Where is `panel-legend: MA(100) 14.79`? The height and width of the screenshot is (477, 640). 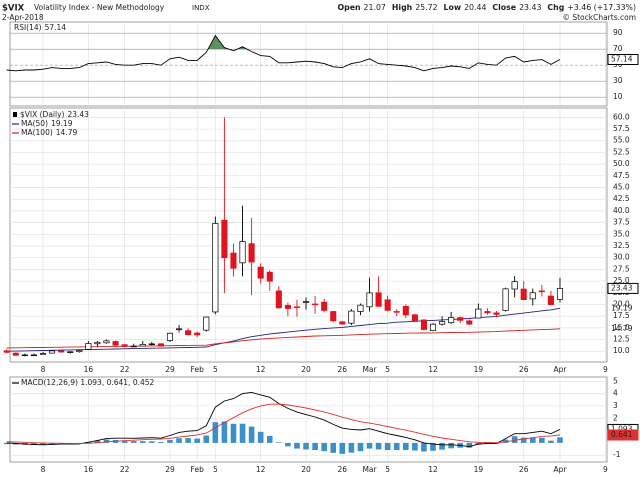
panel-legend: MA(100) 14.79 is located at coordinates (49, 132).